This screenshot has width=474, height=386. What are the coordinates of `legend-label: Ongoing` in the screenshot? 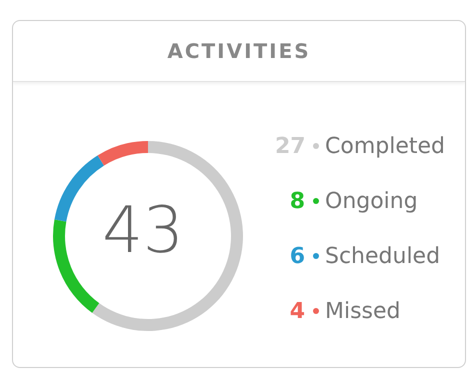 It's located at (371, 201).